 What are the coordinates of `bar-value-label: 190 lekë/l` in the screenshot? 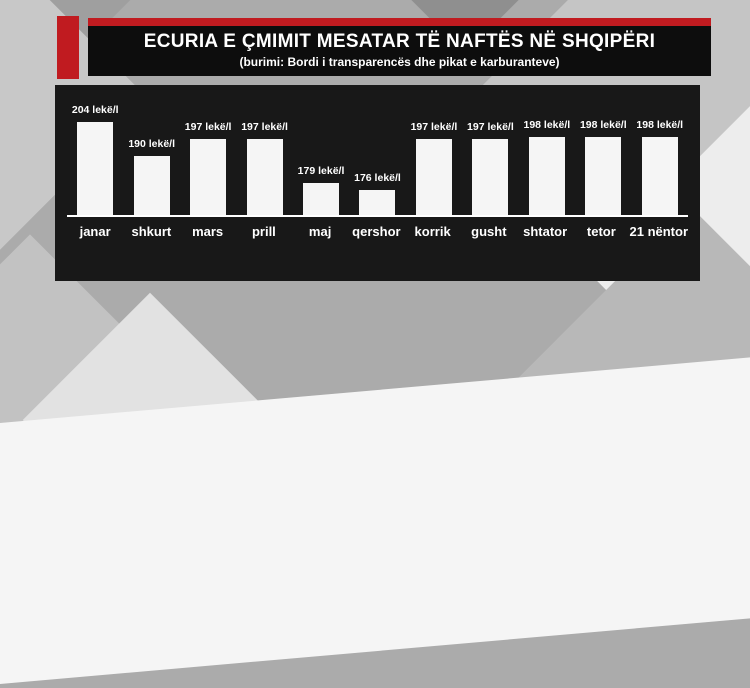 It's located at (152, 144).